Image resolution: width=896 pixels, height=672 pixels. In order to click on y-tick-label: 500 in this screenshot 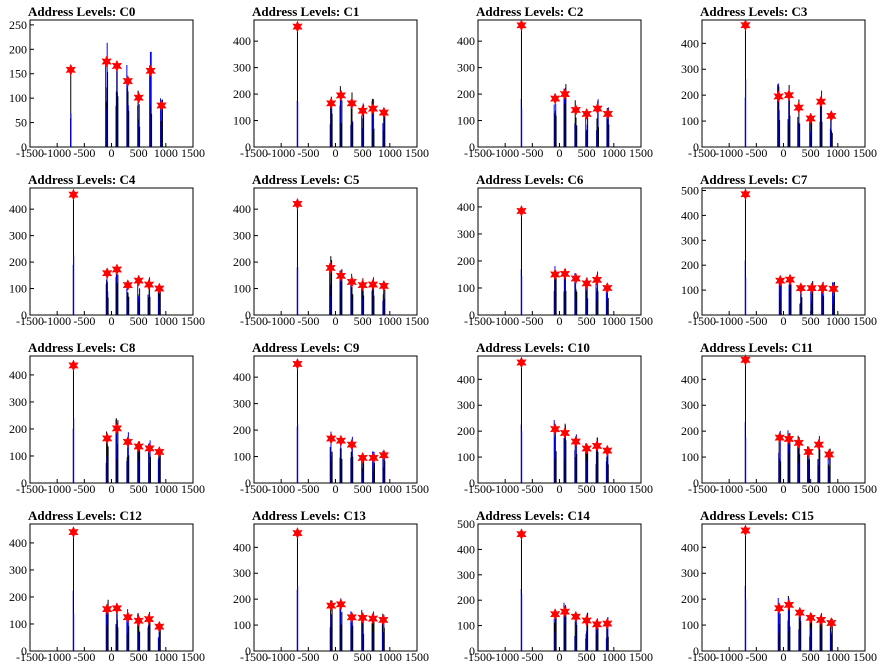, I will do `click(690, 190)`.